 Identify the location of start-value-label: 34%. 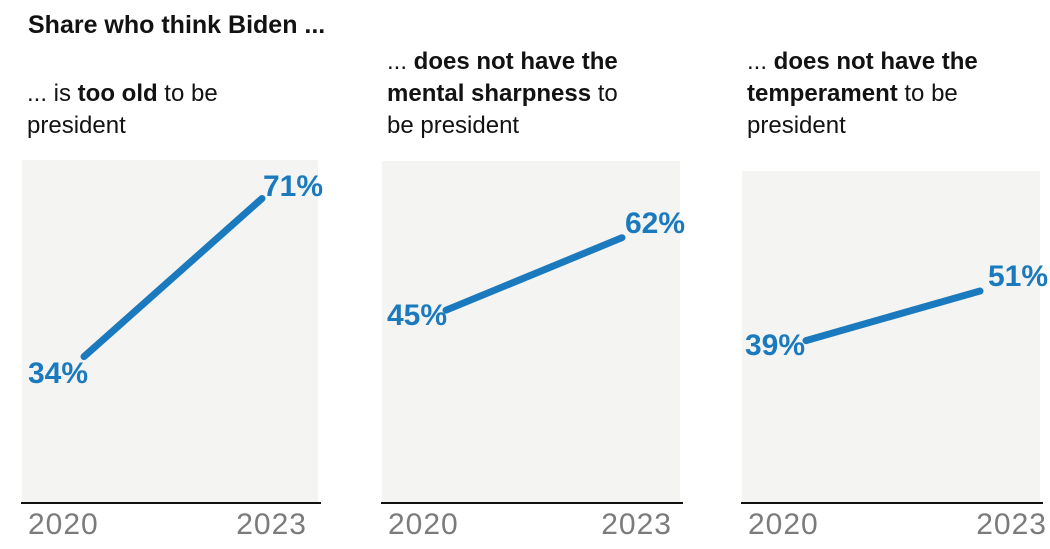
(58, 373).